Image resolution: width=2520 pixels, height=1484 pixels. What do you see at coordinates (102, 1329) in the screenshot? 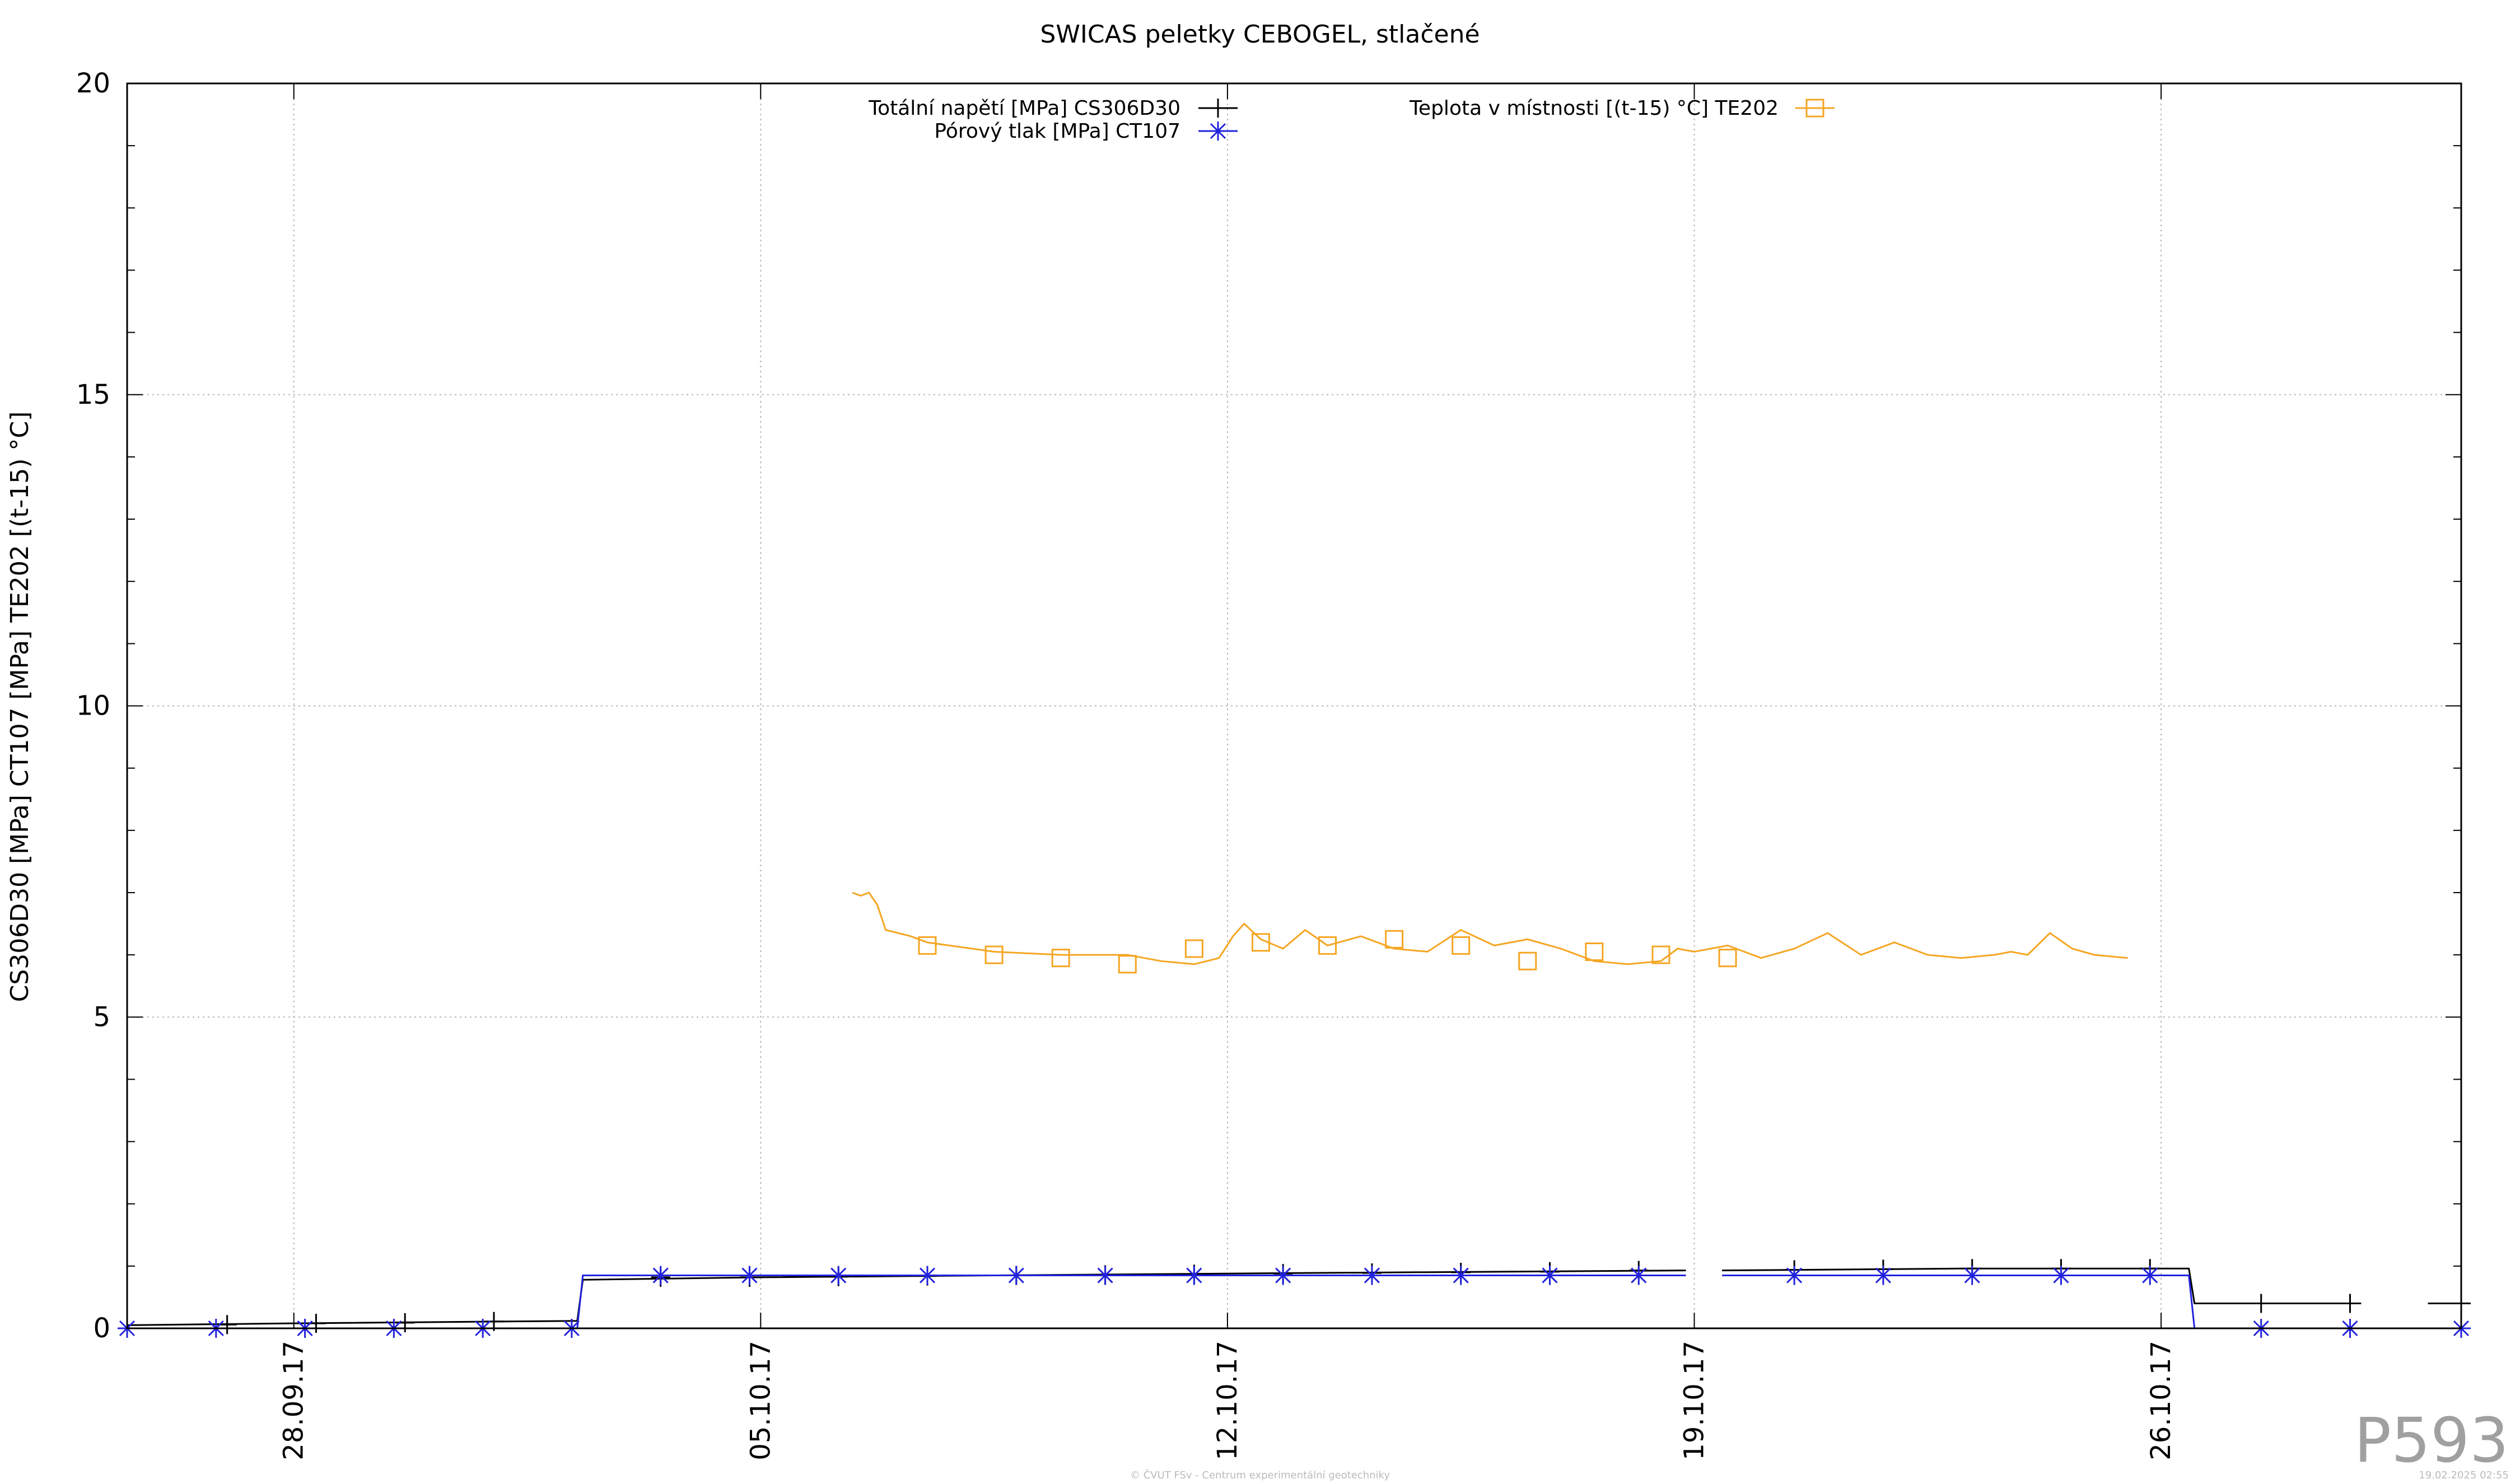
I see `y-tick-label: 0` at bounding box center [102, 1329].